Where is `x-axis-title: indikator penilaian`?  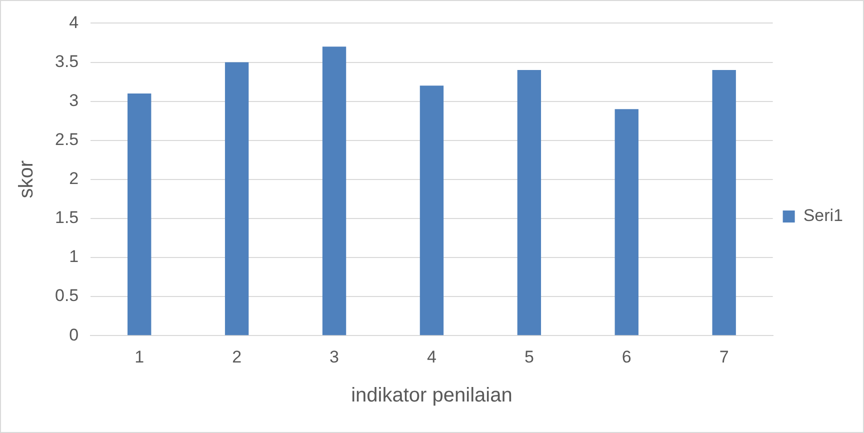 x-axis-title: indikator penilaian is located at coordinates (431, 395).